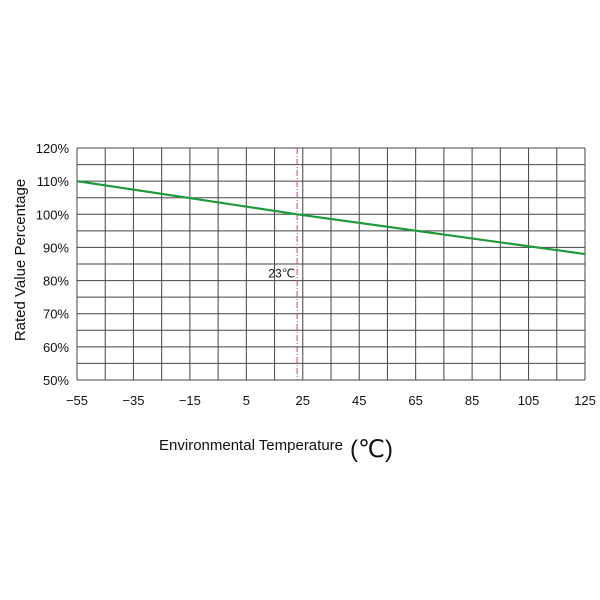  Describe the element at coordinates (303, 400) in the screenshot. I see `x-tick-label: 25` at that location.